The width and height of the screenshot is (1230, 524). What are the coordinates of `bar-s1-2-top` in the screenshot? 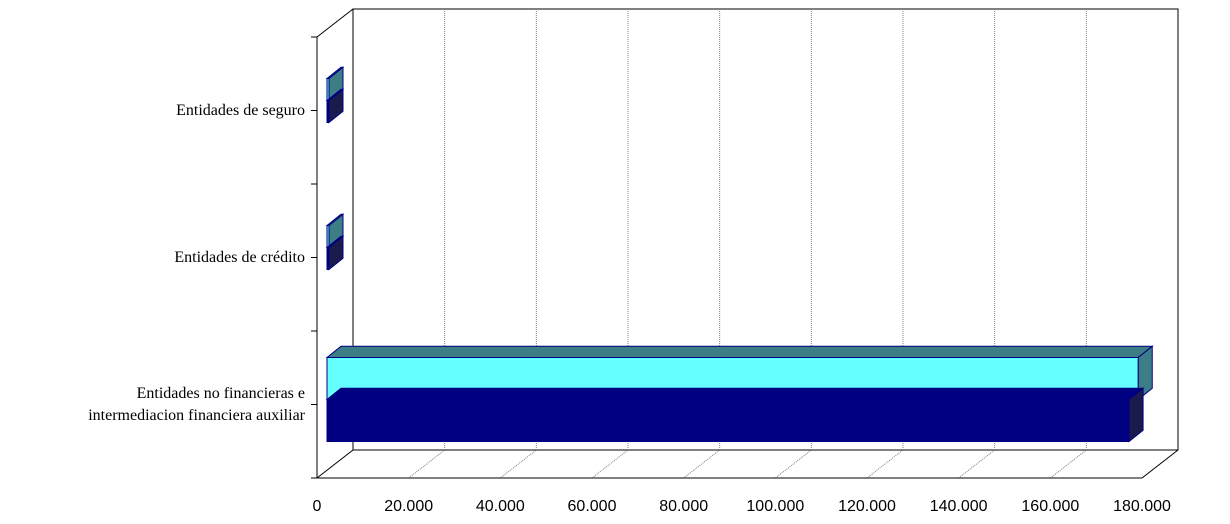 It's located at (735, 393).